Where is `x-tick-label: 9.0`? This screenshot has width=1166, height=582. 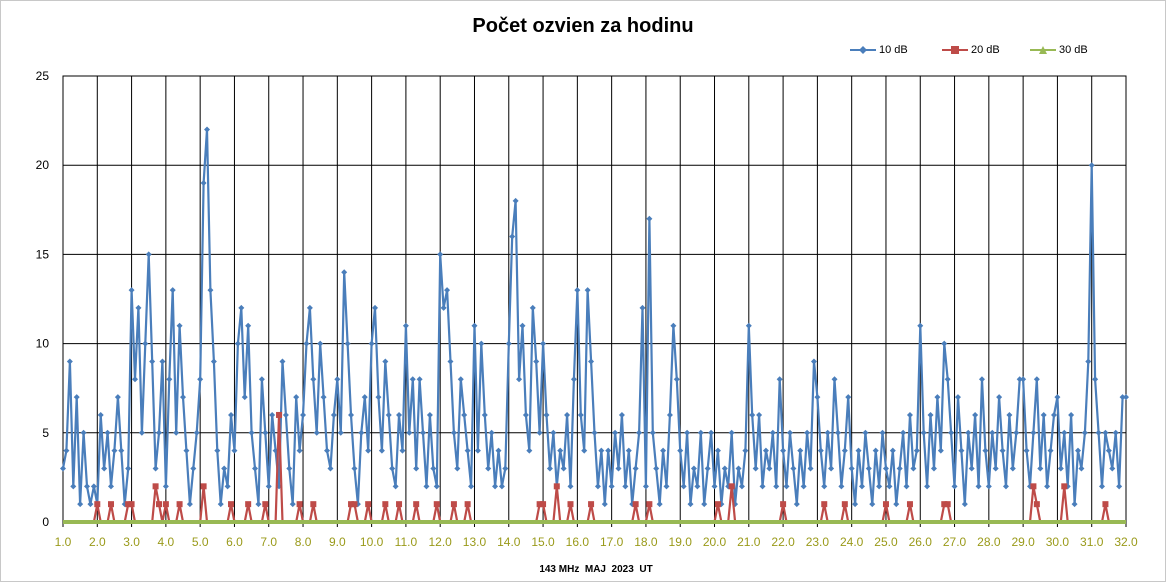
x-tick-label: 9.0 is located at coordinates (337, 542).